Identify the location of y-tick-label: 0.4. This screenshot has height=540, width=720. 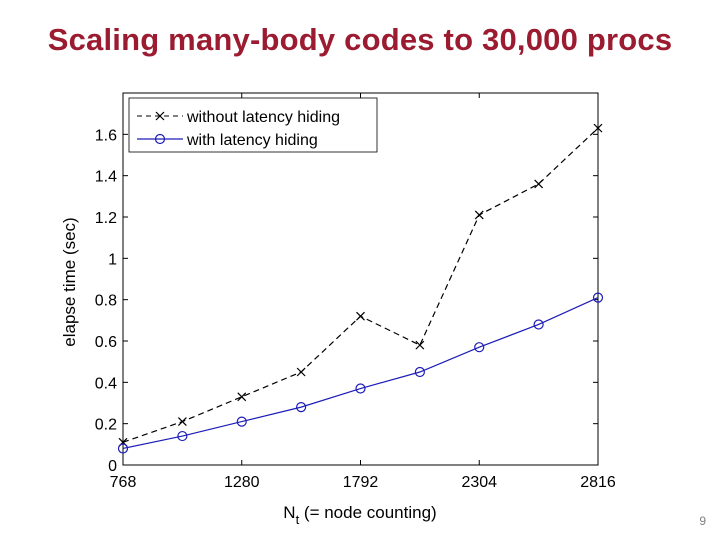
(106, 383).